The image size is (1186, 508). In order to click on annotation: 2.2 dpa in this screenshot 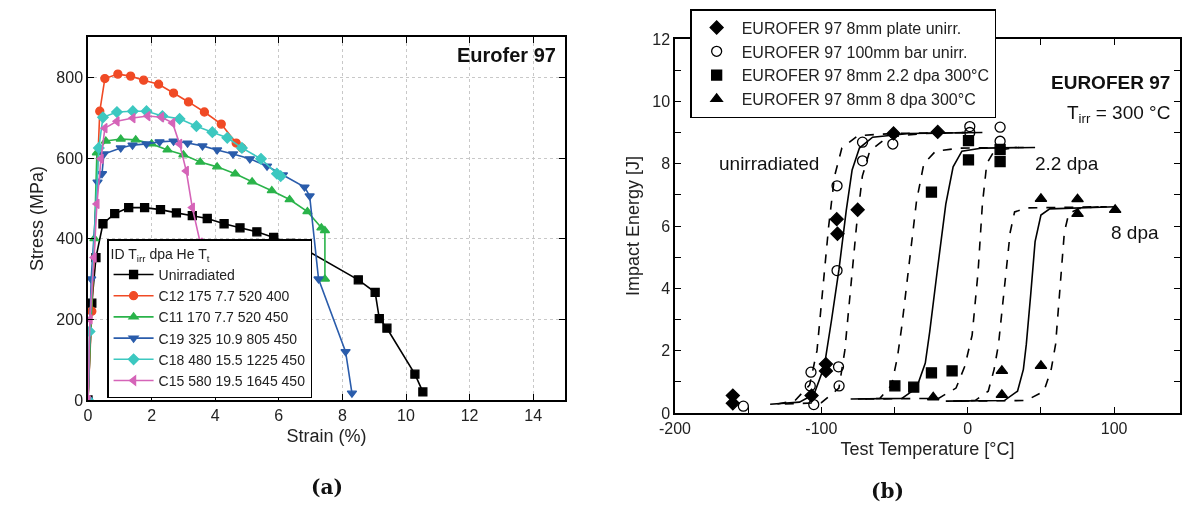, I will do `click(1067, 163)`.